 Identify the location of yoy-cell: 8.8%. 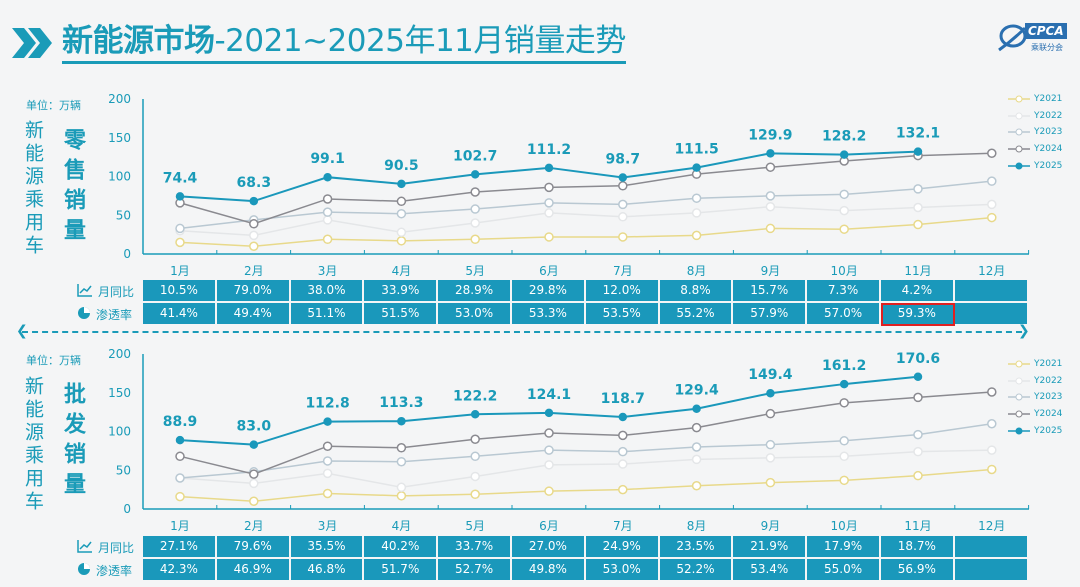
(696, 291).